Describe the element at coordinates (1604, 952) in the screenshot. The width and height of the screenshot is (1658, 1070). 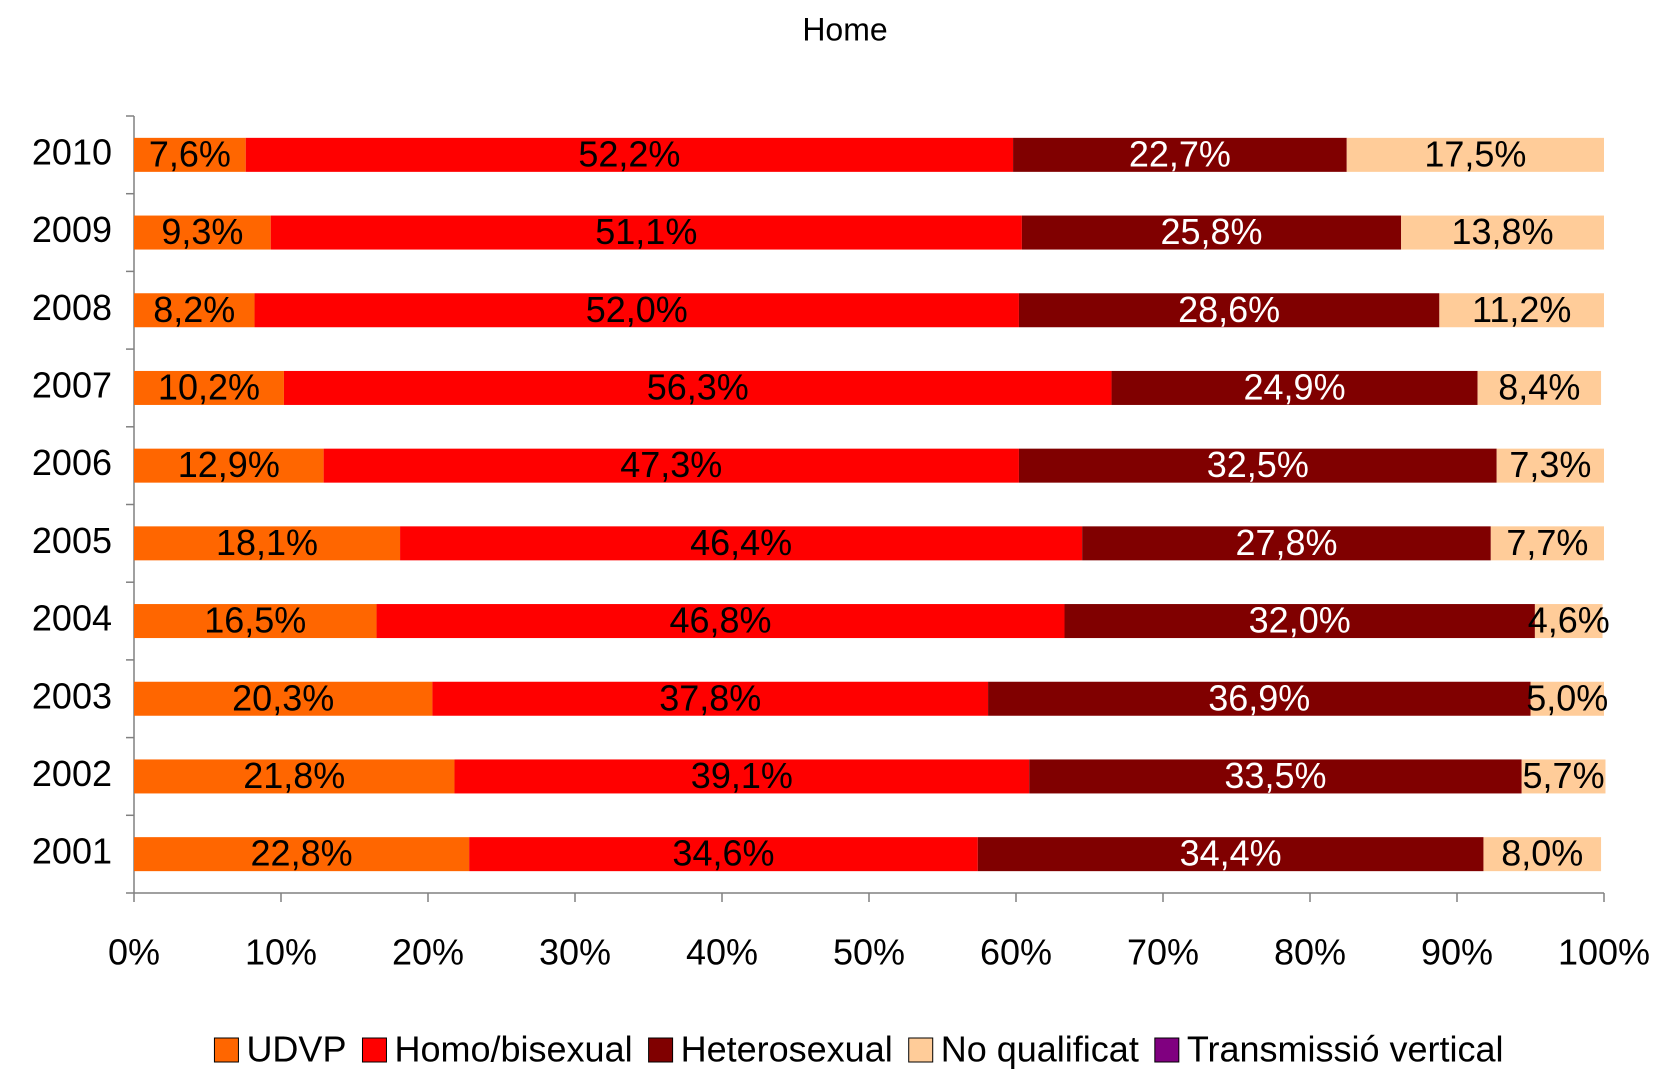
I see `x-tick-label: 100%` at that location.